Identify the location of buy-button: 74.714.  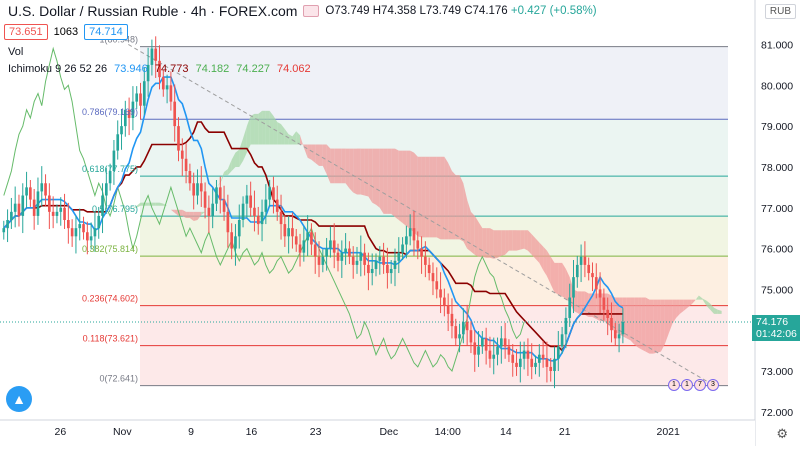
(106, 32).